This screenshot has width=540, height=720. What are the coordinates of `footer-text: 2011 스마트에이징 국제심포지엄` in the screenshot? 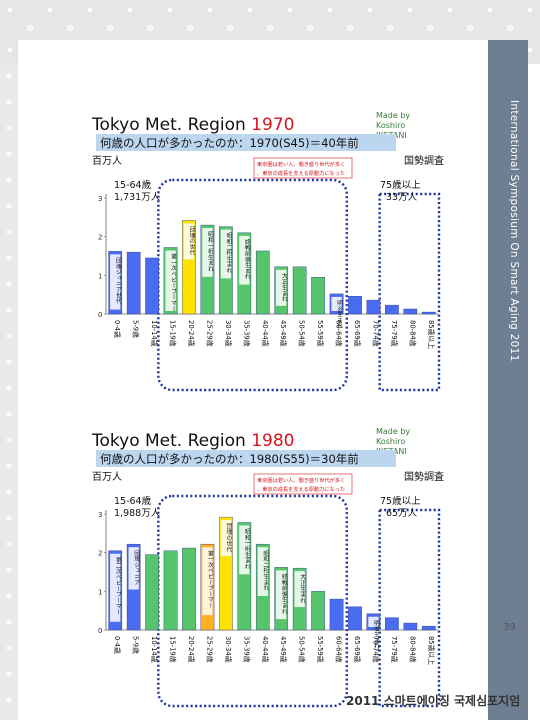 It's located at (433, 701).